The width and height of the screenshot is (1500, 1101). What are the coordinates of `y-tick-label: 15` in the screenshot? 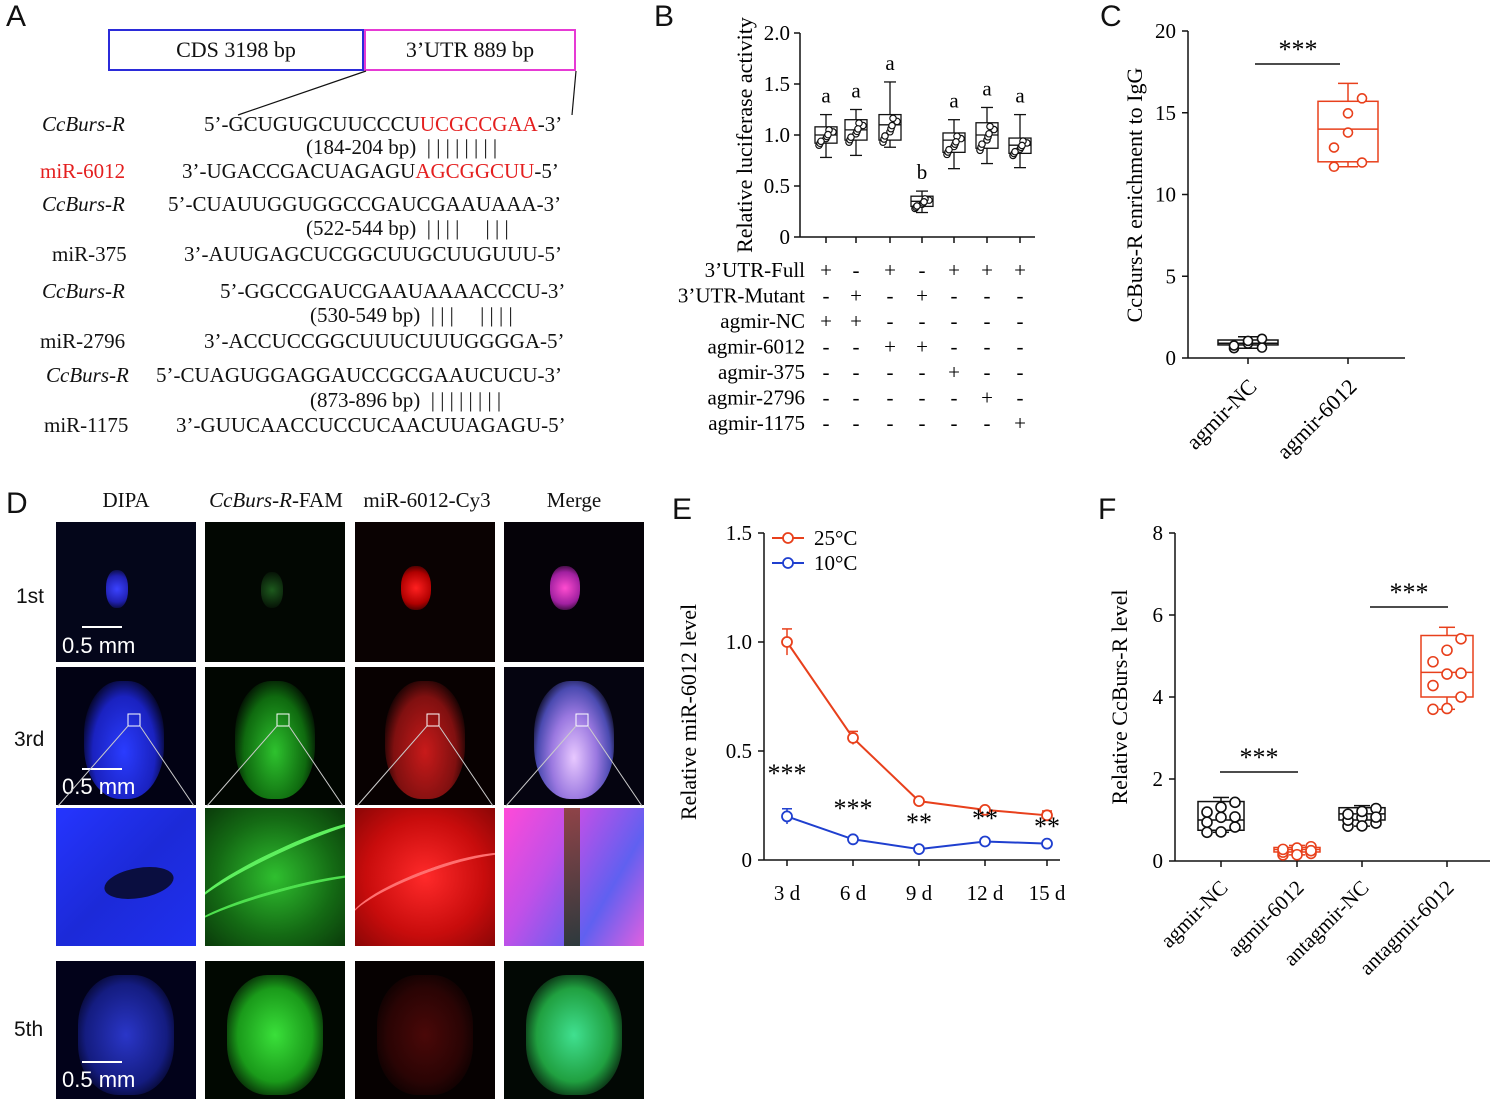 It's located at (1165, 113).